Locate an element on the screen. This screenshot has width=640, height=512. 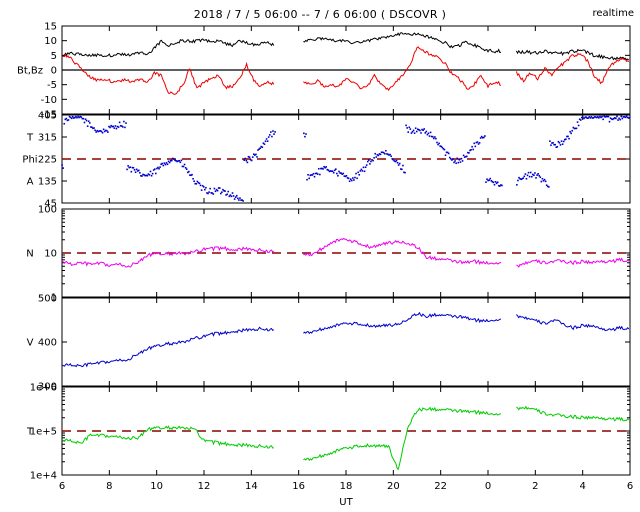
y-tick-label: 5 is located at coordinates (54, 56).